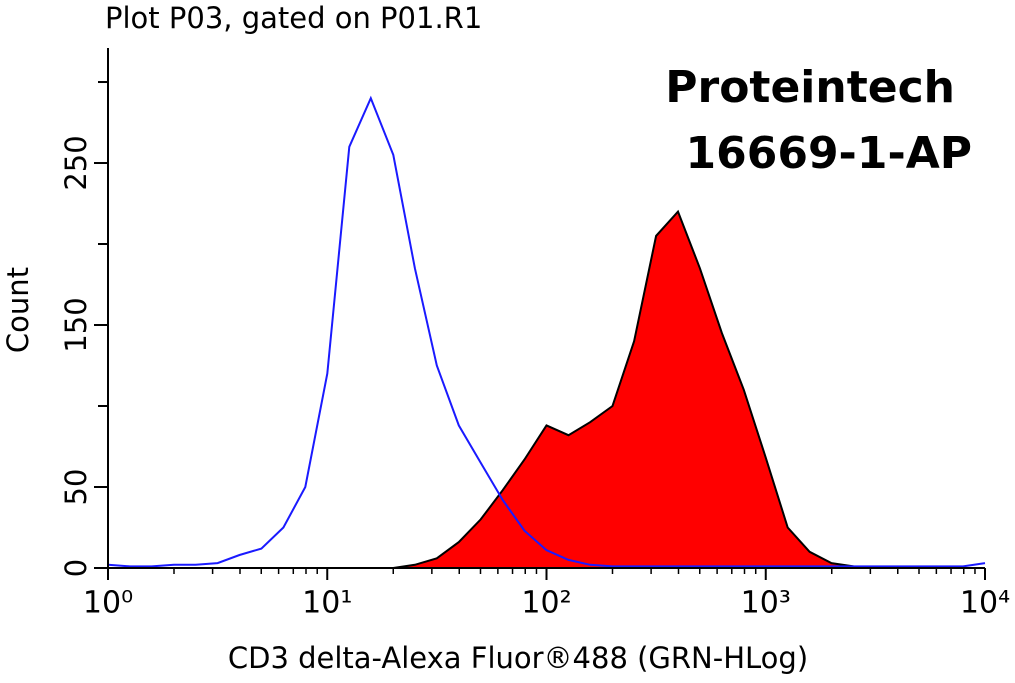 The height and width of the screenshot is (683, 1015). Describe the element at coordinates (327, 603) in the screenshot. I see `x-tick-label: 10¹` at that location.